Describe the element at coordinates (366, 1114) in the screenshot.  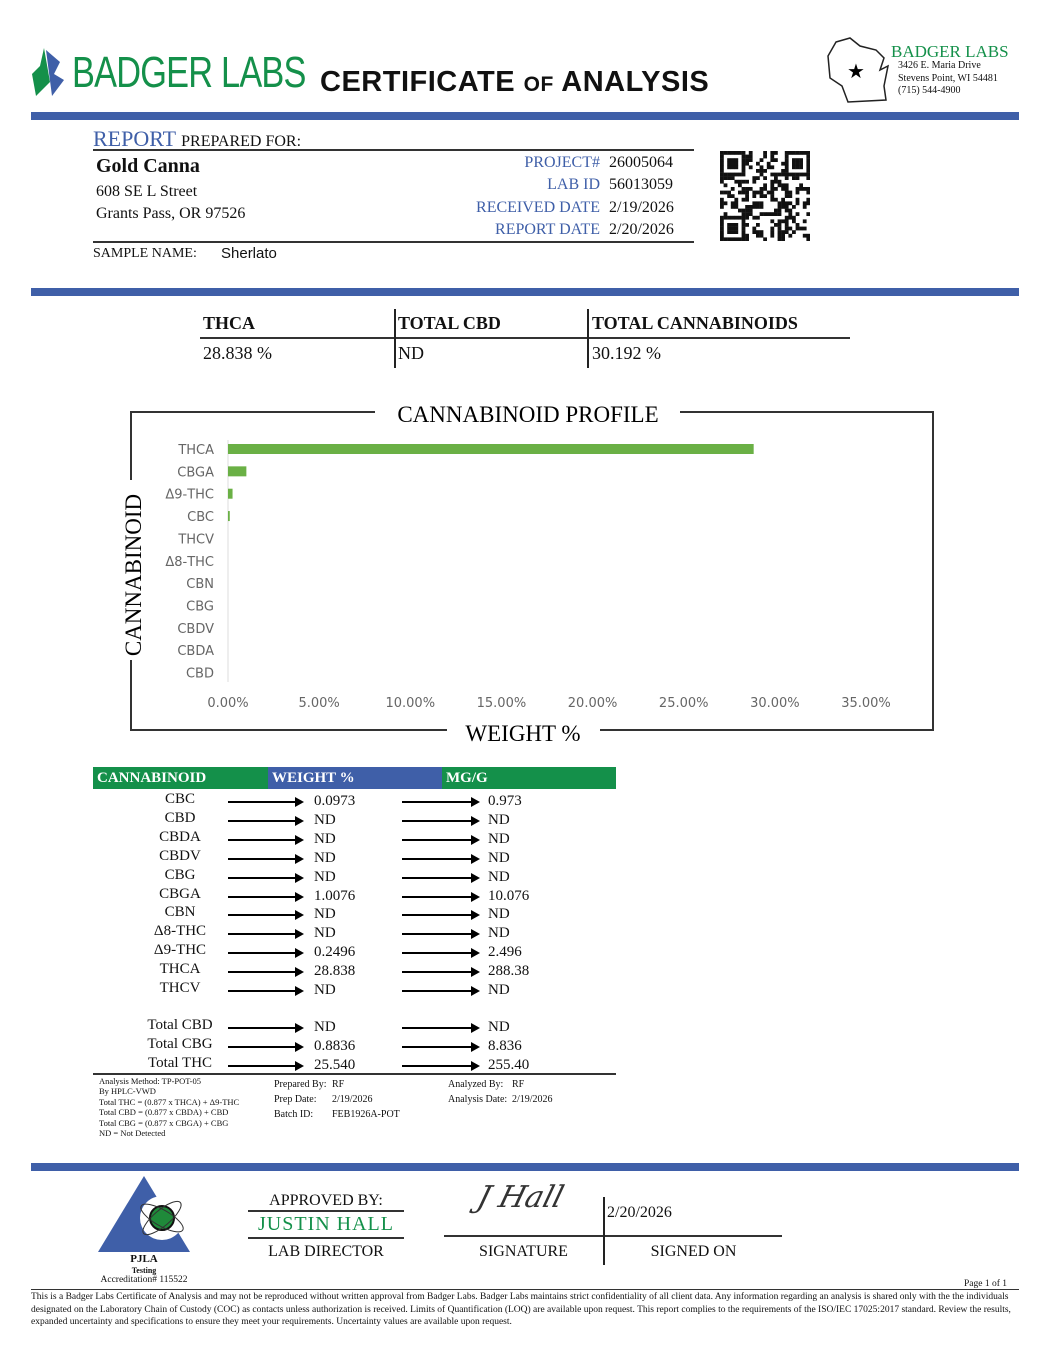
I see `value: FEB1926A-POT` at that location.